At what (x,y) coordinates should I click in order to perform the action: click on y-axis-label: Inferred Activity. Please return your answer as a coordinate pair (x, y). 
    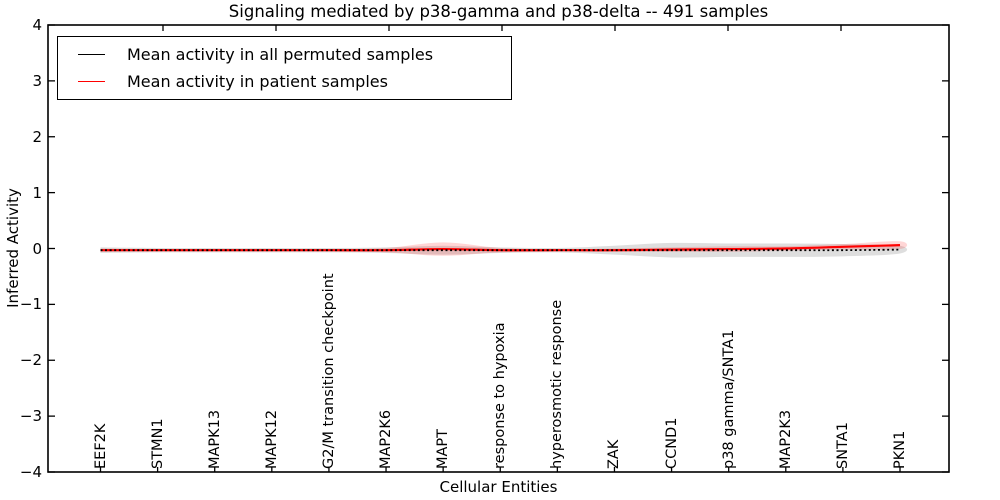
    Looking at the image, I should click on (13, 248).